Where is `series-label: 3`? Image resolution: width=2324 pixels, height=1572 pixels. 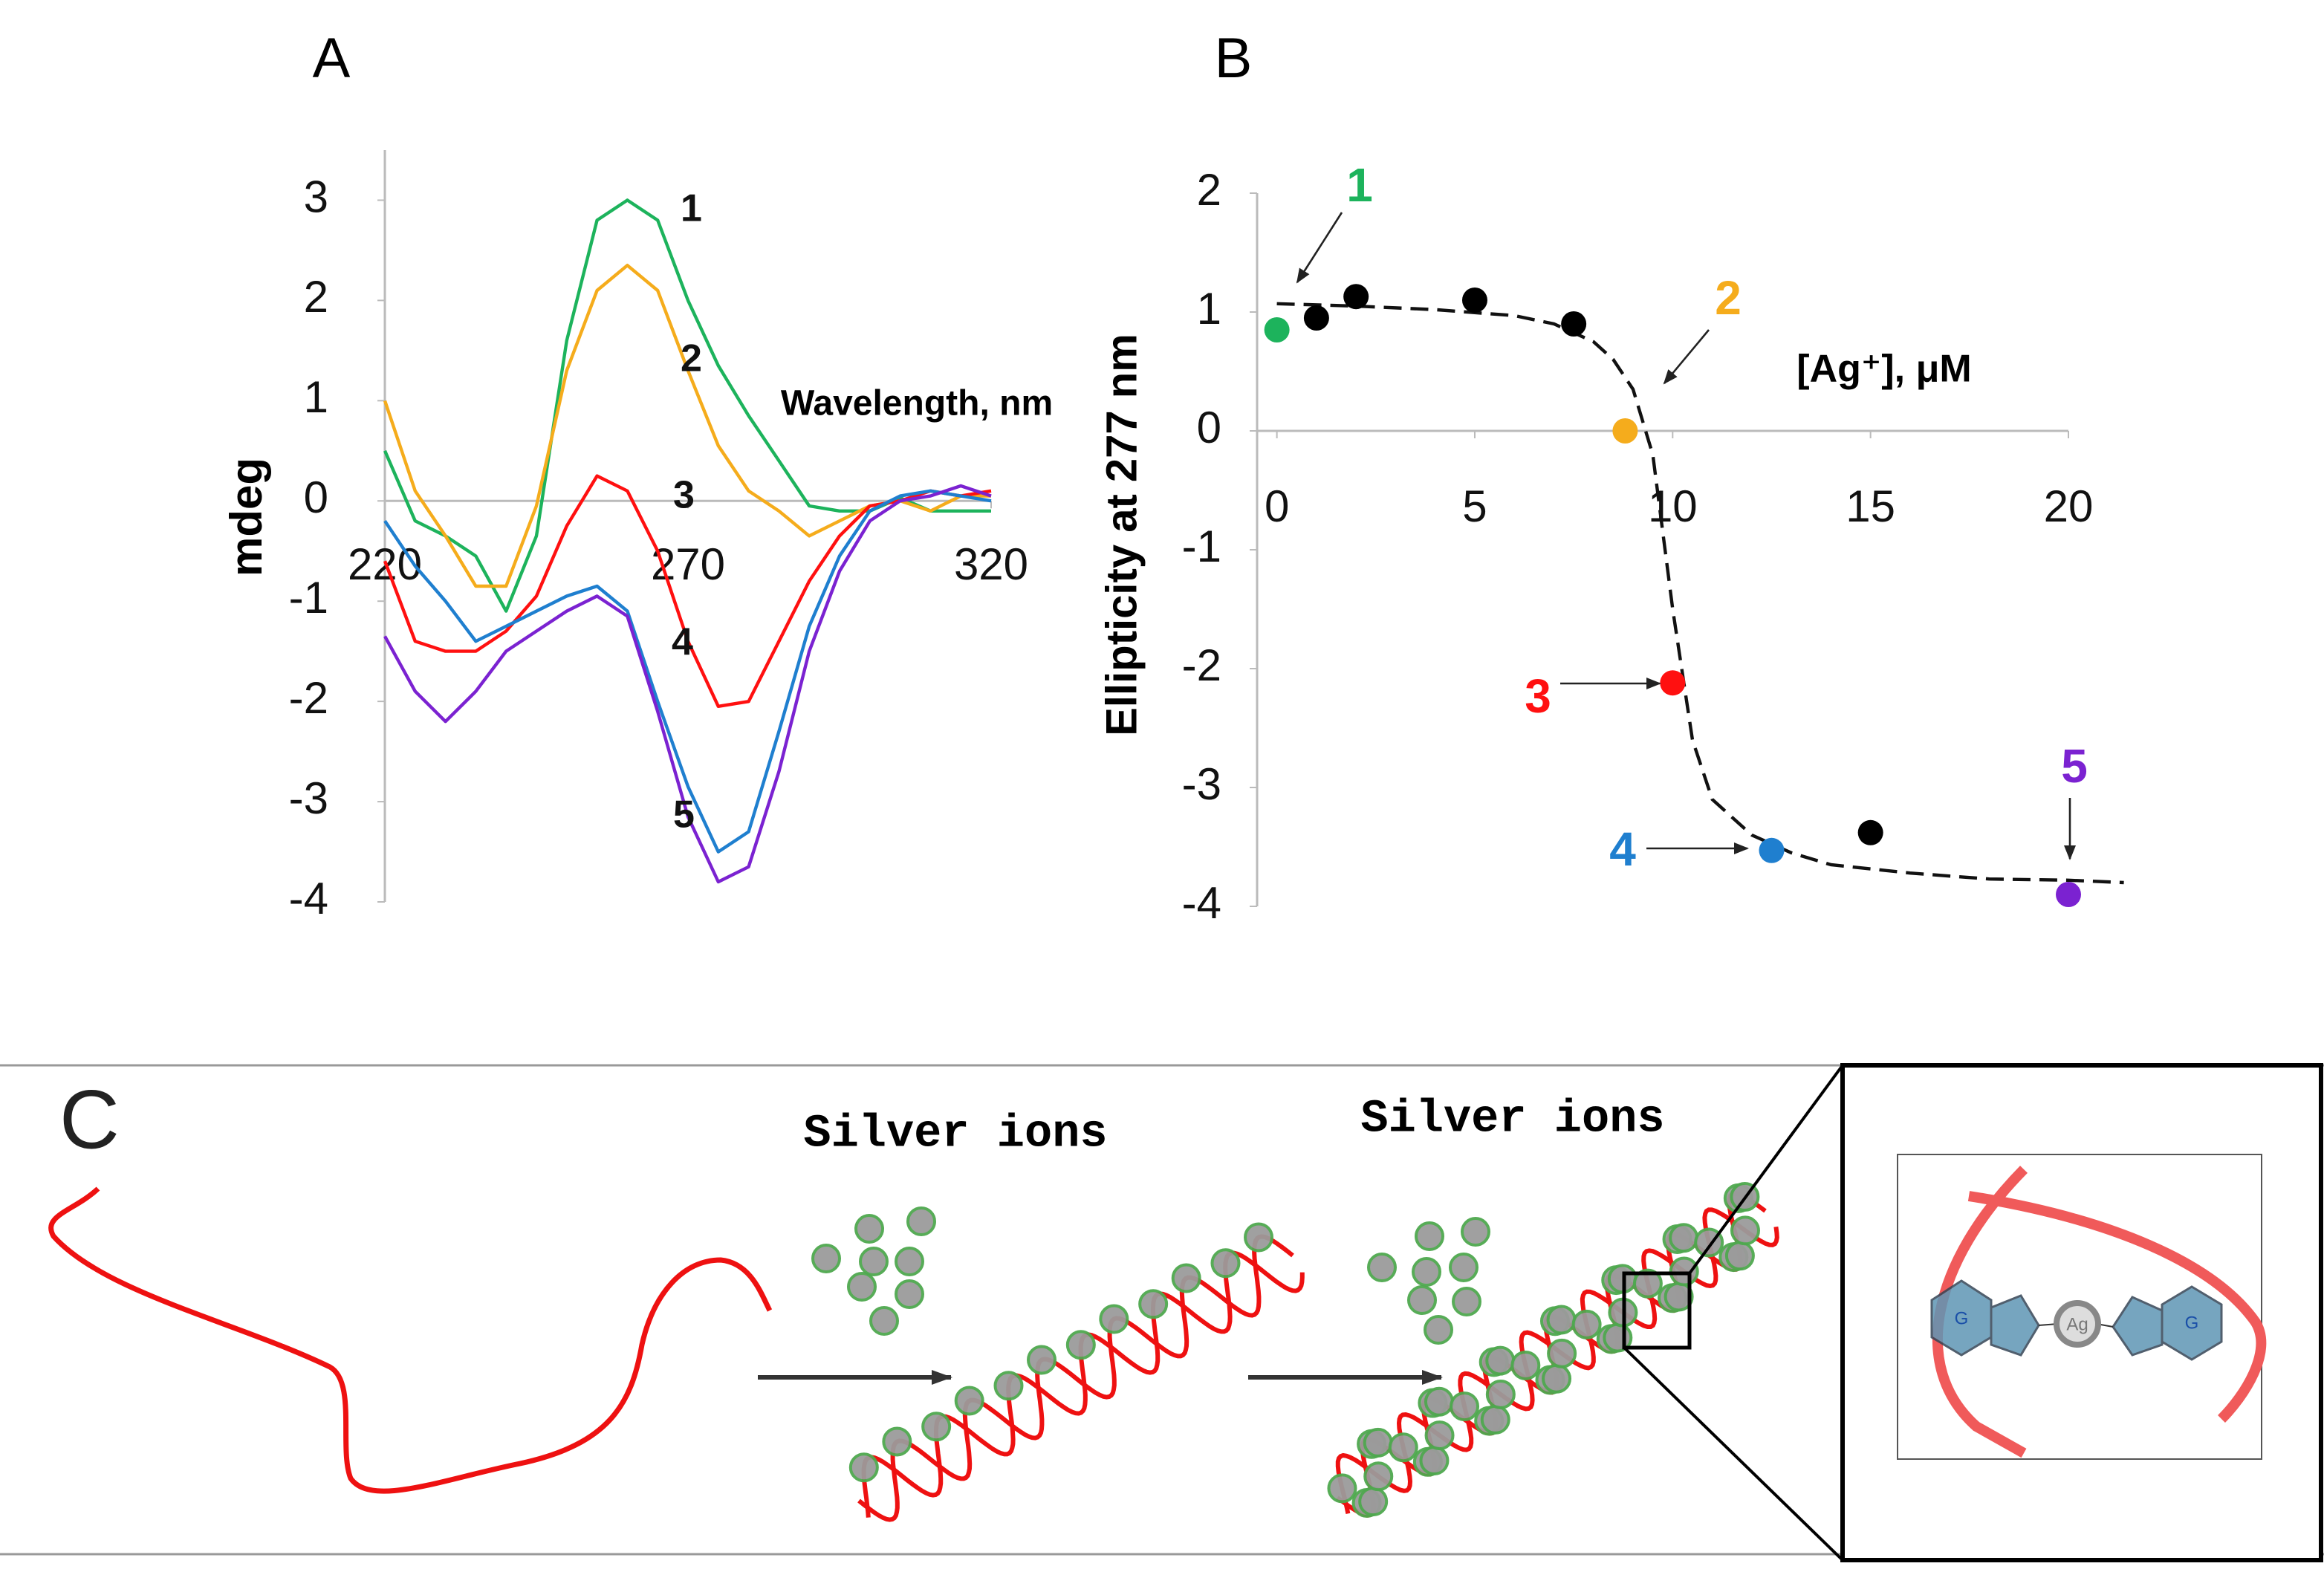
series-label: 3 is located at coordinates (684, 495).